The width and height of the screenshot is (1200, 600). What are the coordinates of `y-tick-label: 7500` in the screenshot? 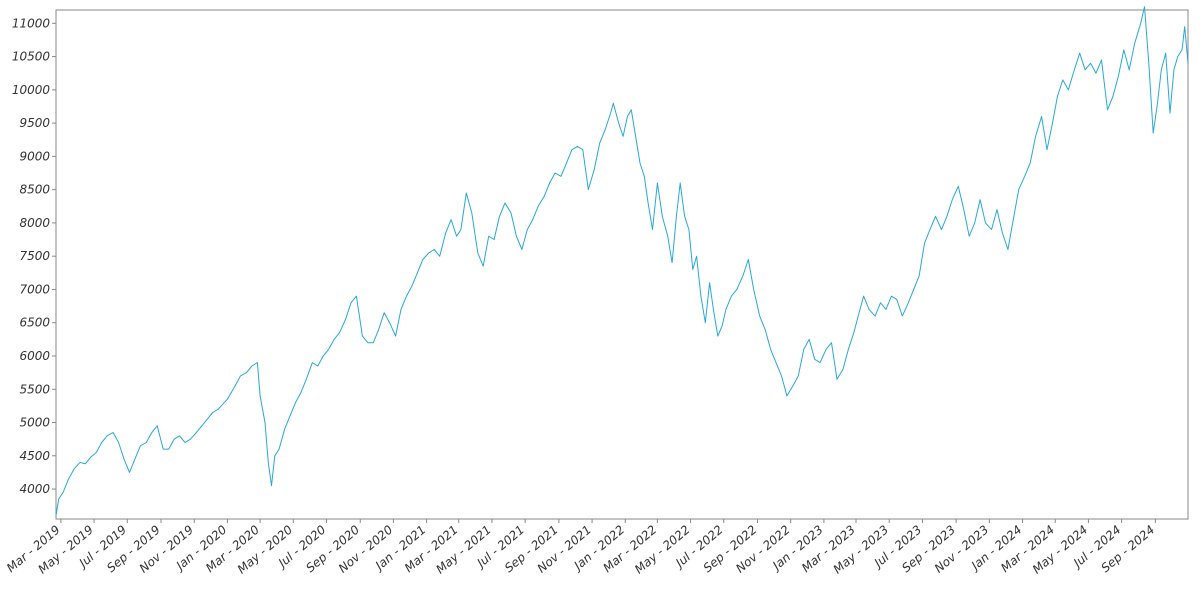 It's located at (34, 256).